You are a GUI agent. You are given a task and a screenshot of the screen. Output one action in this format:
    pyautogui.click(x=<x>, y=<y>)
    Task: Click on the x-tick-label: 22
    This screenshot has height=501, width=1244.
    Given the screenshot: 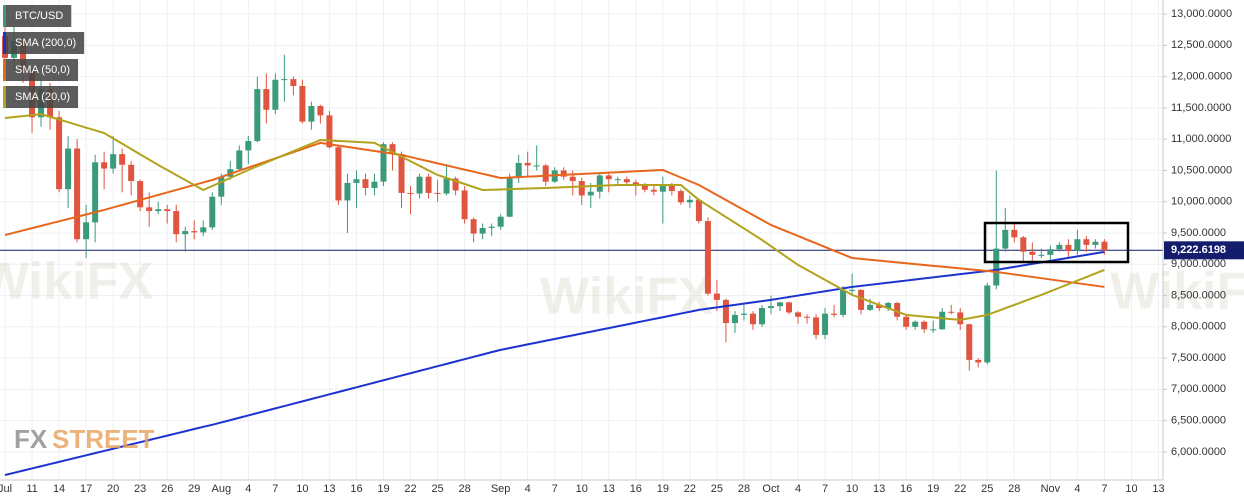 What is the action you would take?
    pyautogui.click(x=690, y=489)
    